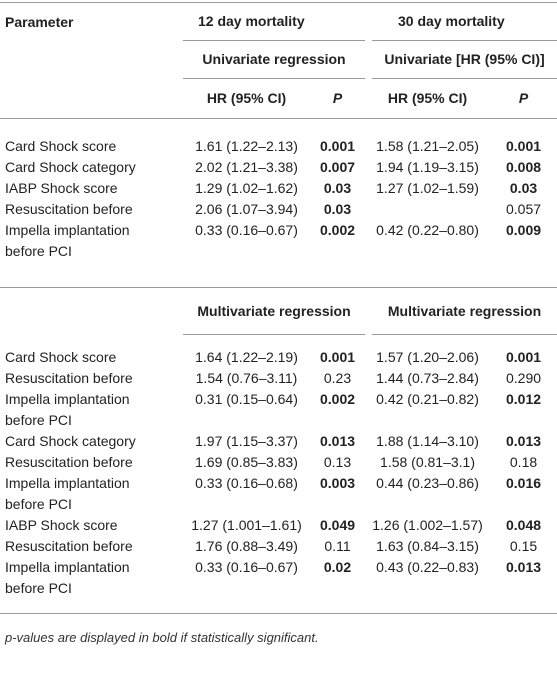  What do you see at coordinates (427, 525) in the screenshot?
I see `hazard-ratio: 1.26 (1.002–1.57)` at bounding box center [427, 525].